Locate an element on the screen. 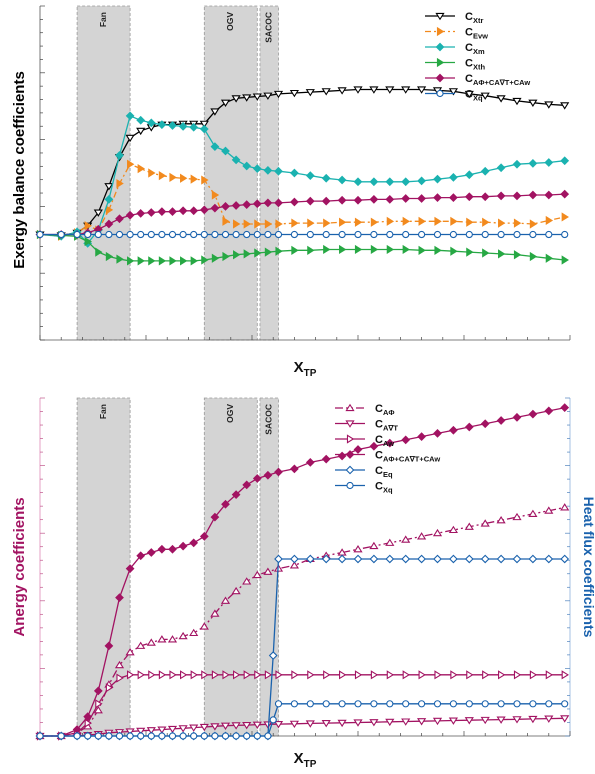  y-axis-label: Anergy coefficients is located at coordinates (19, 566).